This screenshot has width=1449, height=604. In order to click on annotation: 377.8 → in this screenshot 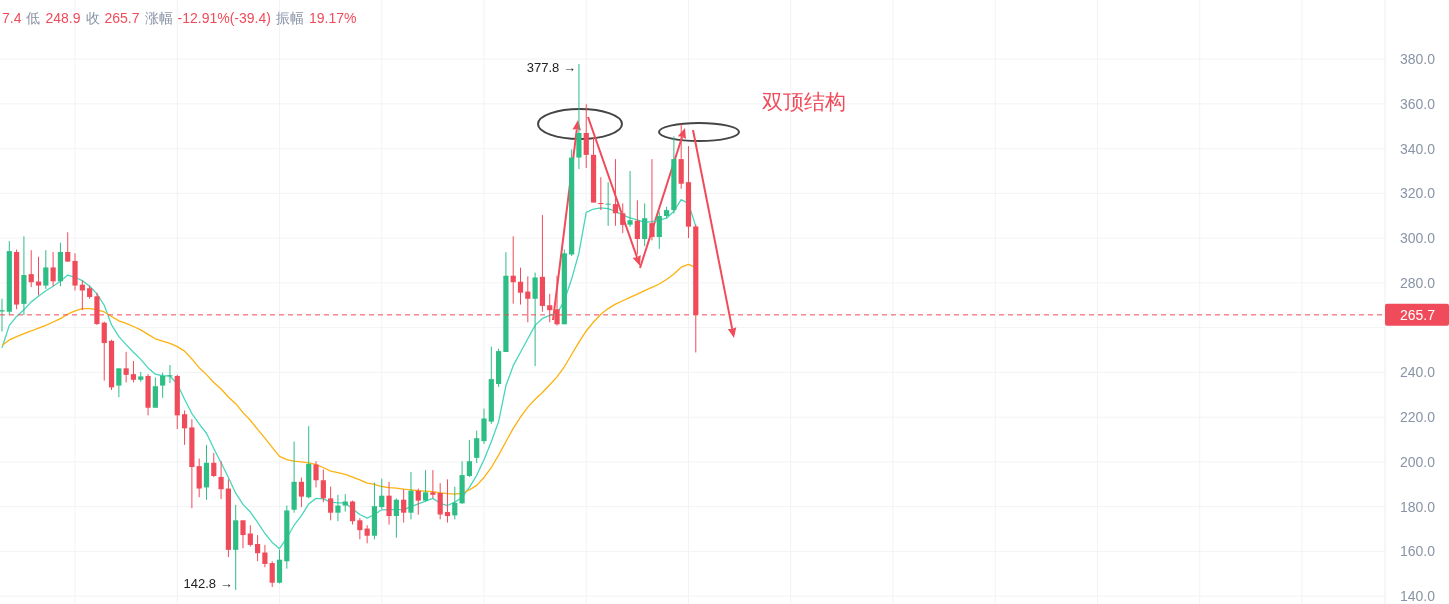, I will do `click(551, 67)`.